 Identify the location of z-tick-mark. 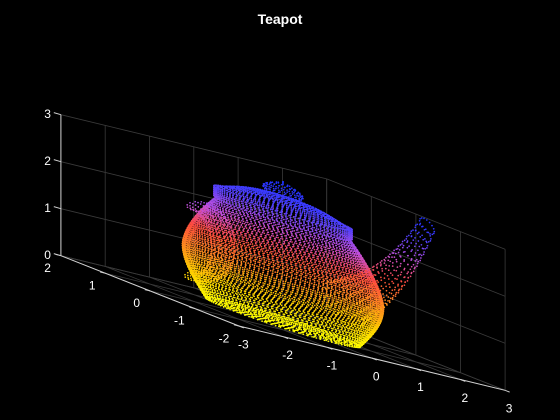
(57, 114).